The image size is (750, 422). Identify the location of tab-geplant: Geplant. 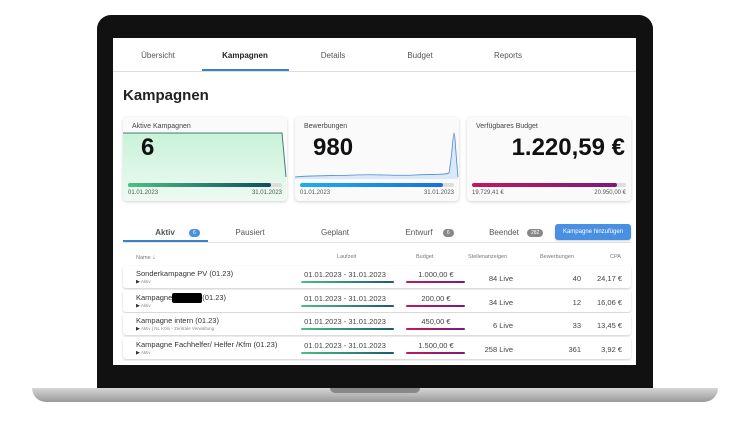
(335, 232).